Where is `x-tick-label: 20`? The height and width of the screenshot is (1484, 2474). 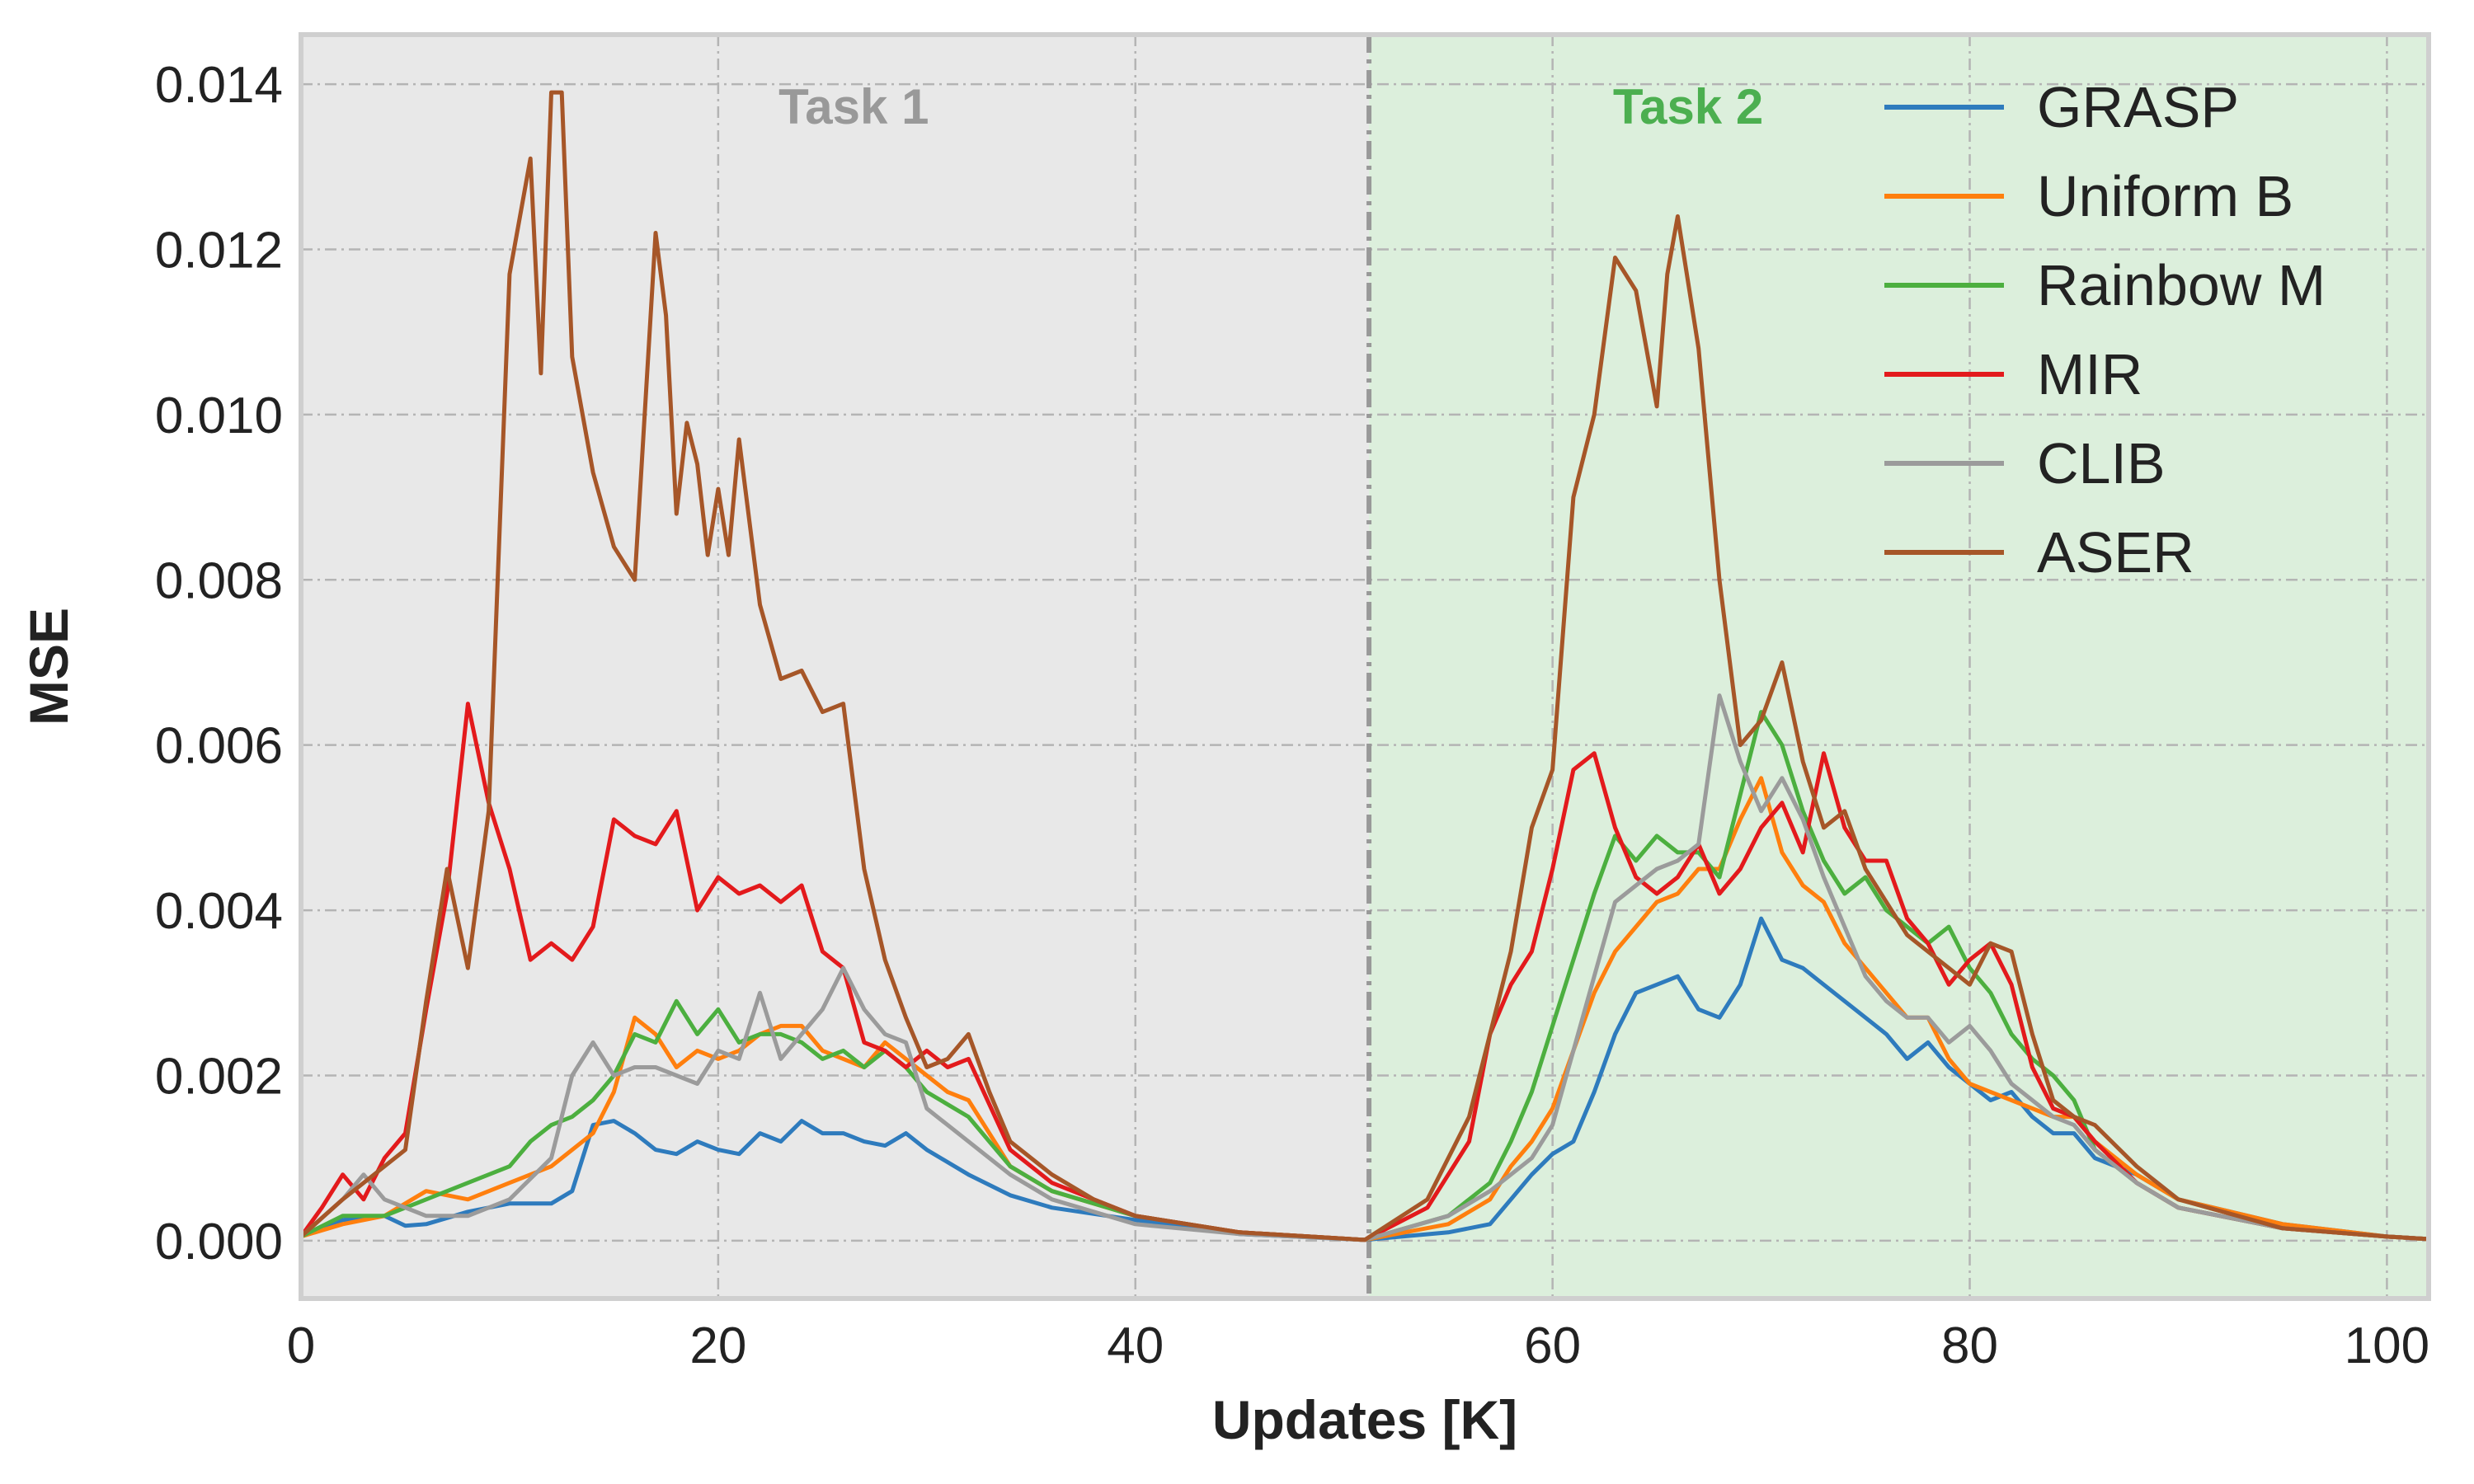
x-tick-label: 20 is located at coordinates (717, 1345).